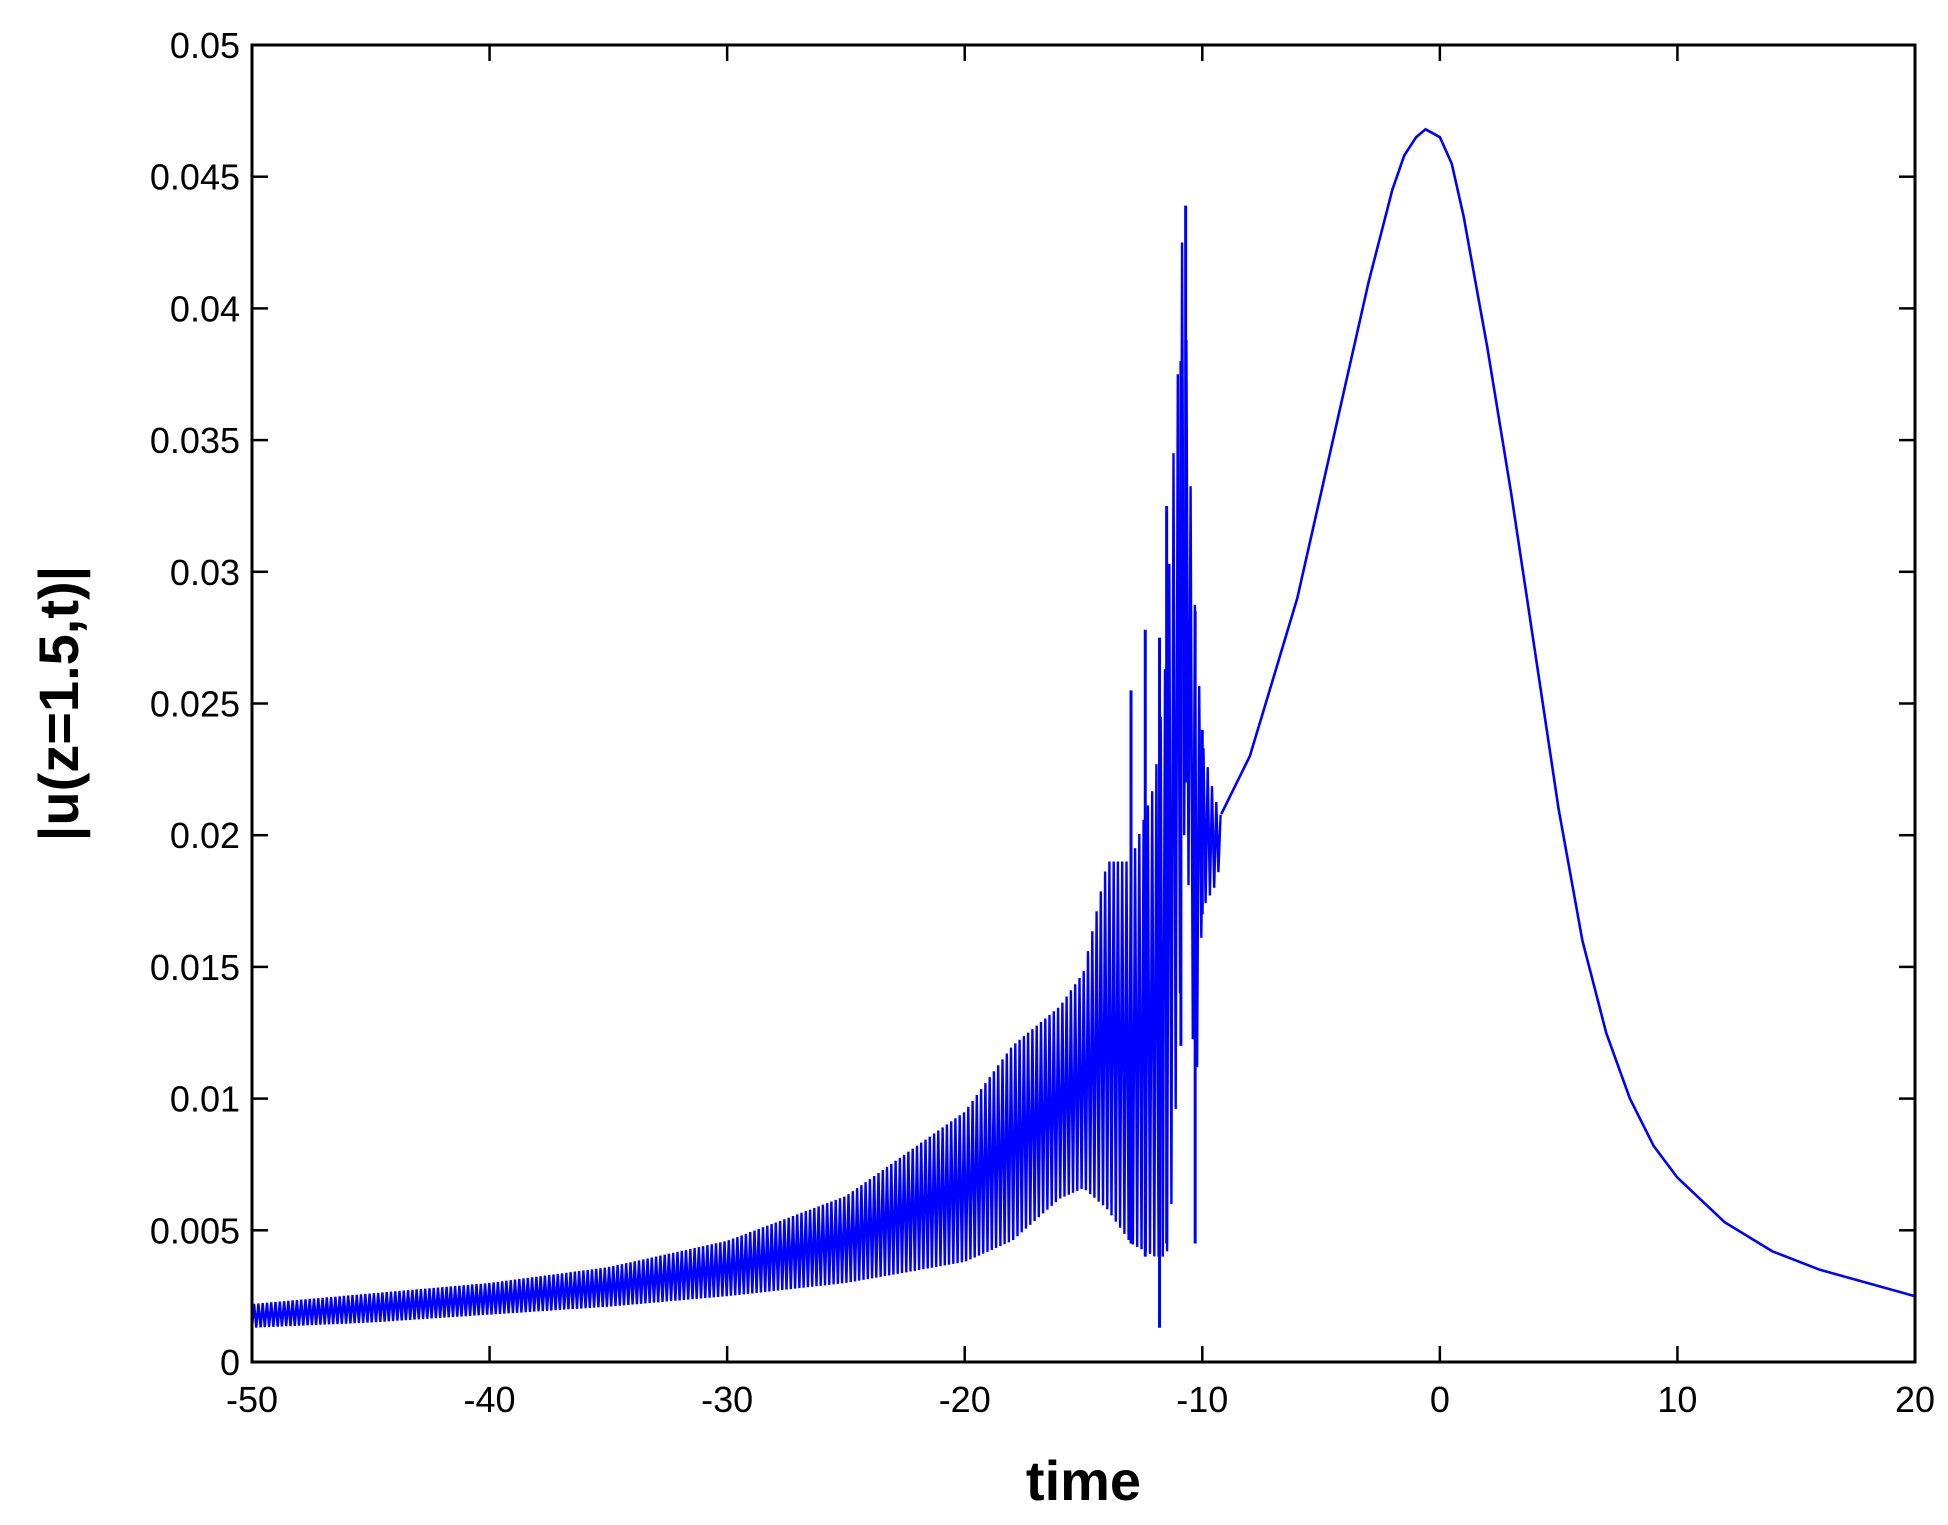 The image size is (1948, 1525). Describe the element at coordinates (1083, 1480) in the screenshot. I see `x-axis-label: time` at that location.